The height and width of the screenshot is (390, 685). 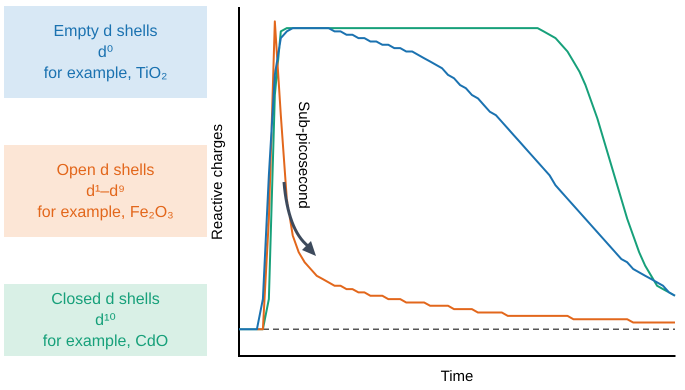 What do you see at coordinates (303, 155) in the screenshot?
I see `annotation: Sub-picosecond` at bounding box center [303, 155].